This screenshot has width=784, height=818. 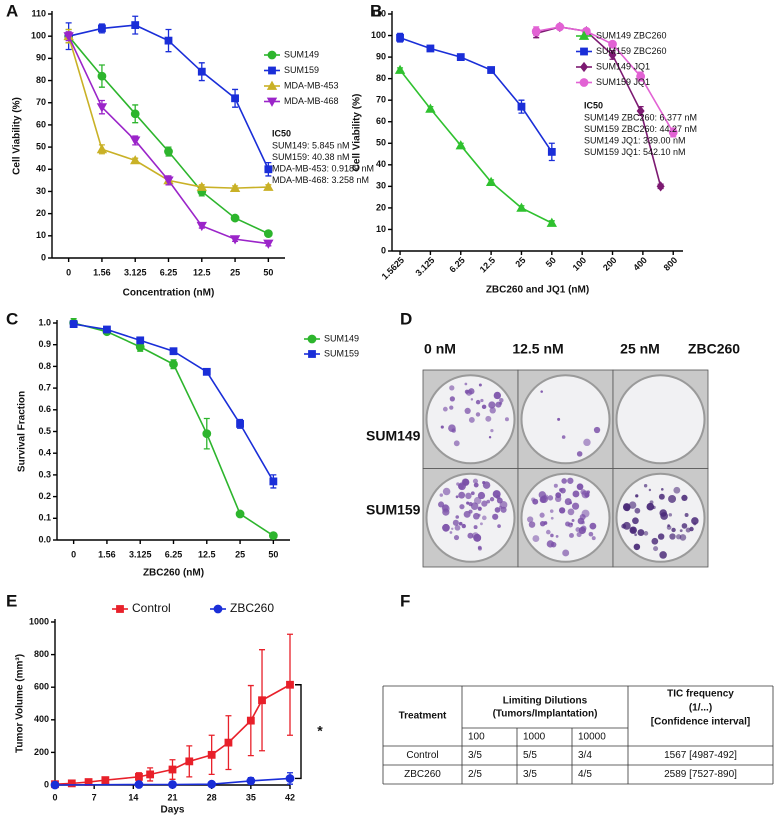 I want to click on legend-label: MDA-MB-468, so click(x=311, y=101).